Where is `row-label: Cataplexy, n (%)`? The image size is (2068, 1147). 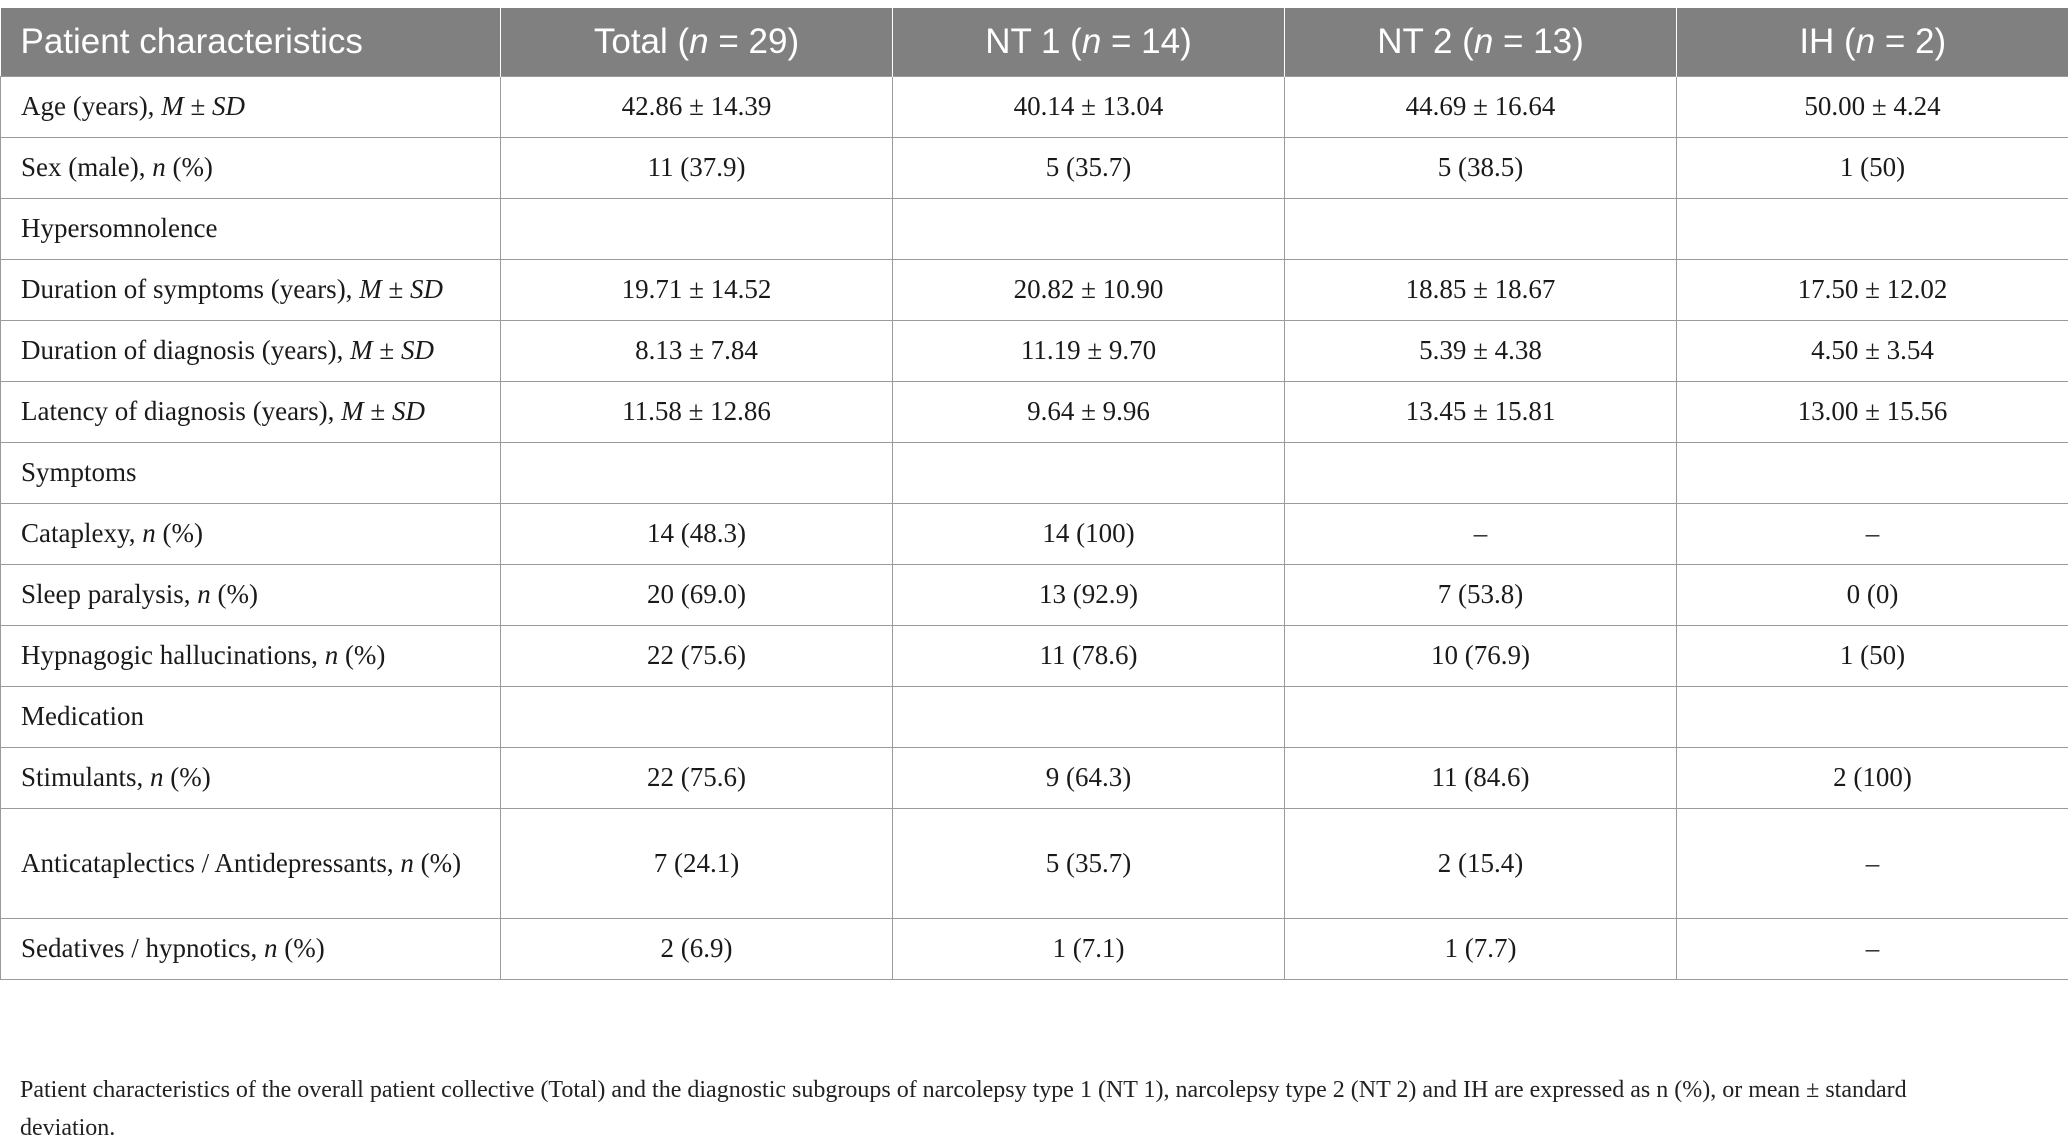 row-label: Cataplexy, n (%) is located at coordinates (251, 534).